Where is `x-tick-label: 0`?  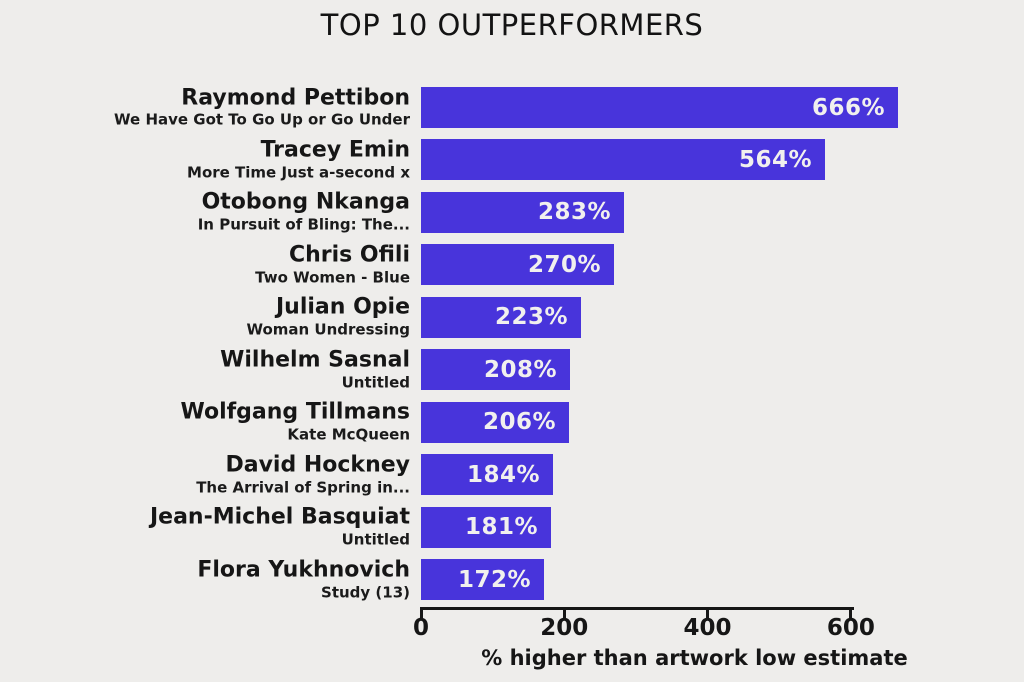
x-tick-label: 0 is located at coordinates (420, 628).